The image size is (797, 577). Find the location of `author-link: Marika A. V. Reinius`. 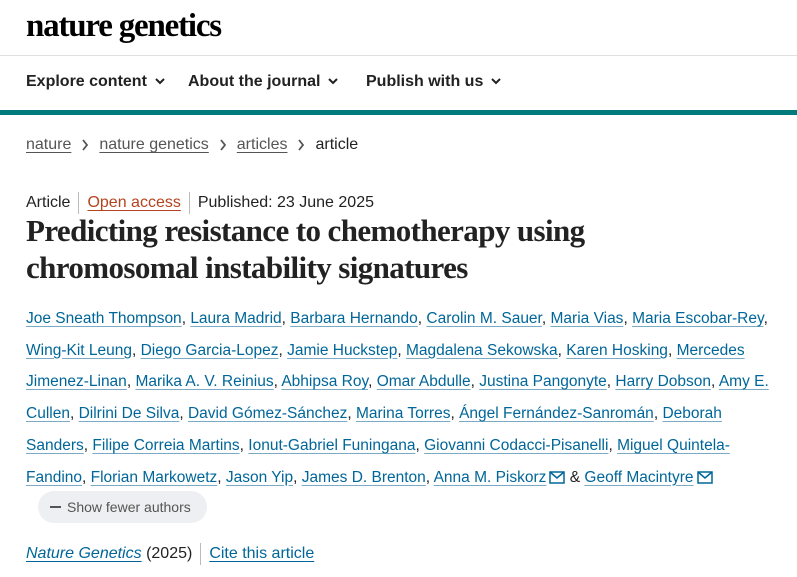

author-link: Marika A. V. Reinius is located at coordinates (204, 382).